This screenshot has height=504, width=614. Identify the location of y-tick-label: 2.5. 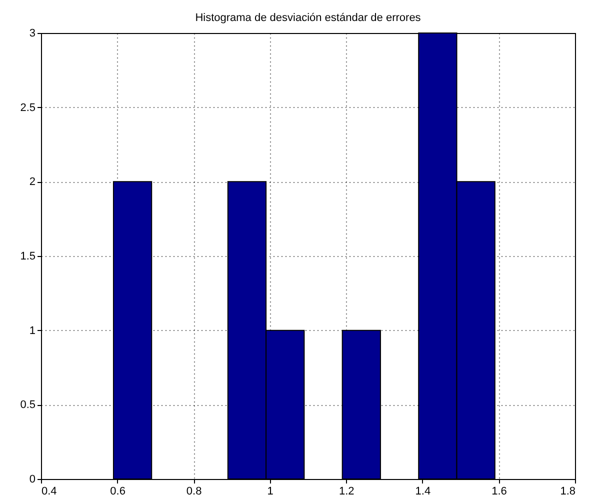
(28, 108).